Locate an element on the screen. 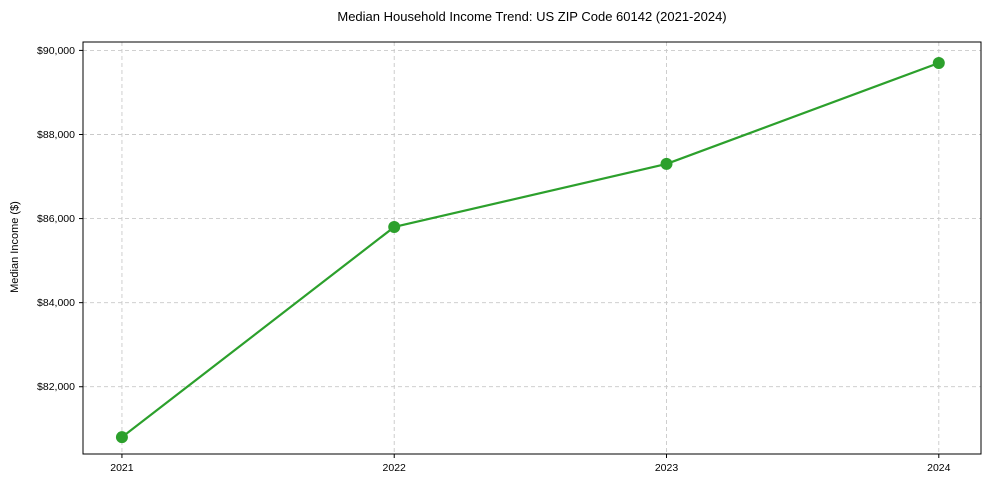 The width and height of the screenshot is (989, 490). x-tick-label: 2022 is located at coordinates (395, 468).